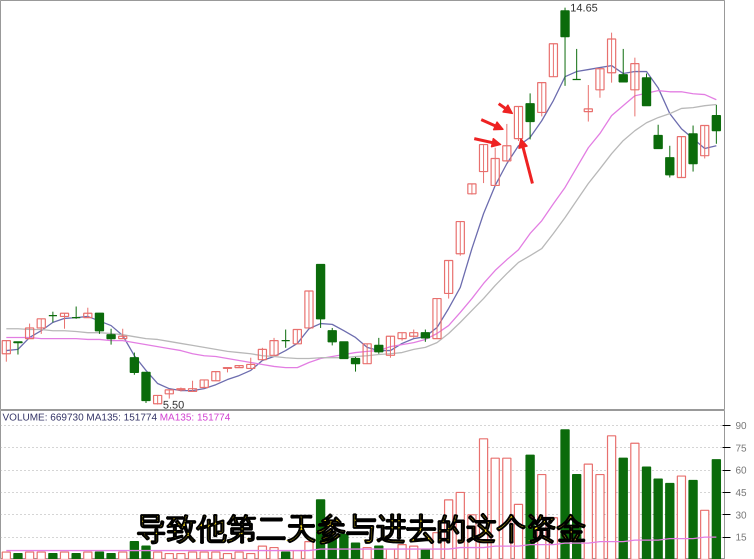 The height and width of the screenshot is (559, 754). What do you see at coordinates (173, 406) in the screenshot?
I see `annotation: 5.50` at bounding box center [173, 406].